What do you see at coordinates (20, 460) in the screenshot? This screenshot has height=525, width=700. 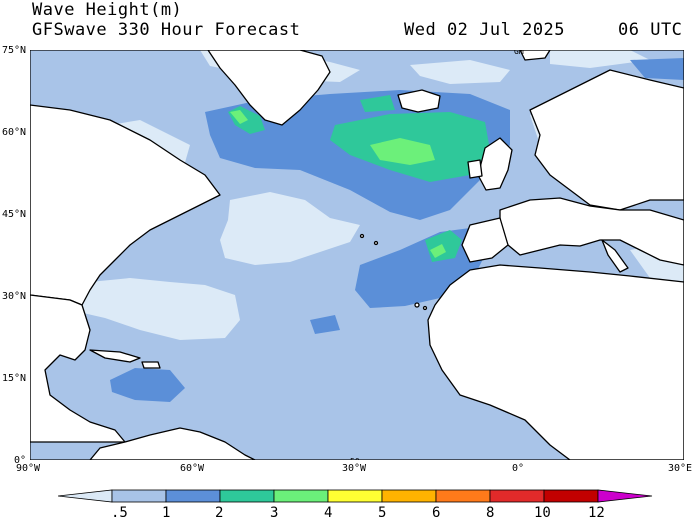 I see `lat-label-0: 0°` at bounding box center [20, 460].